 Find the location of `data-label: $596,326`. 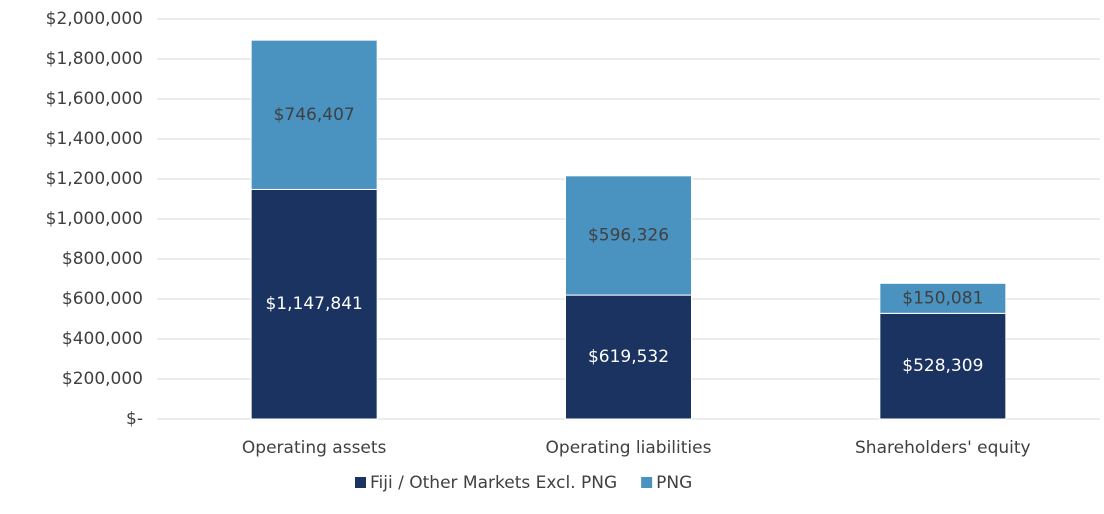

data-label: $596,326 is located at coordinates (628, 235).